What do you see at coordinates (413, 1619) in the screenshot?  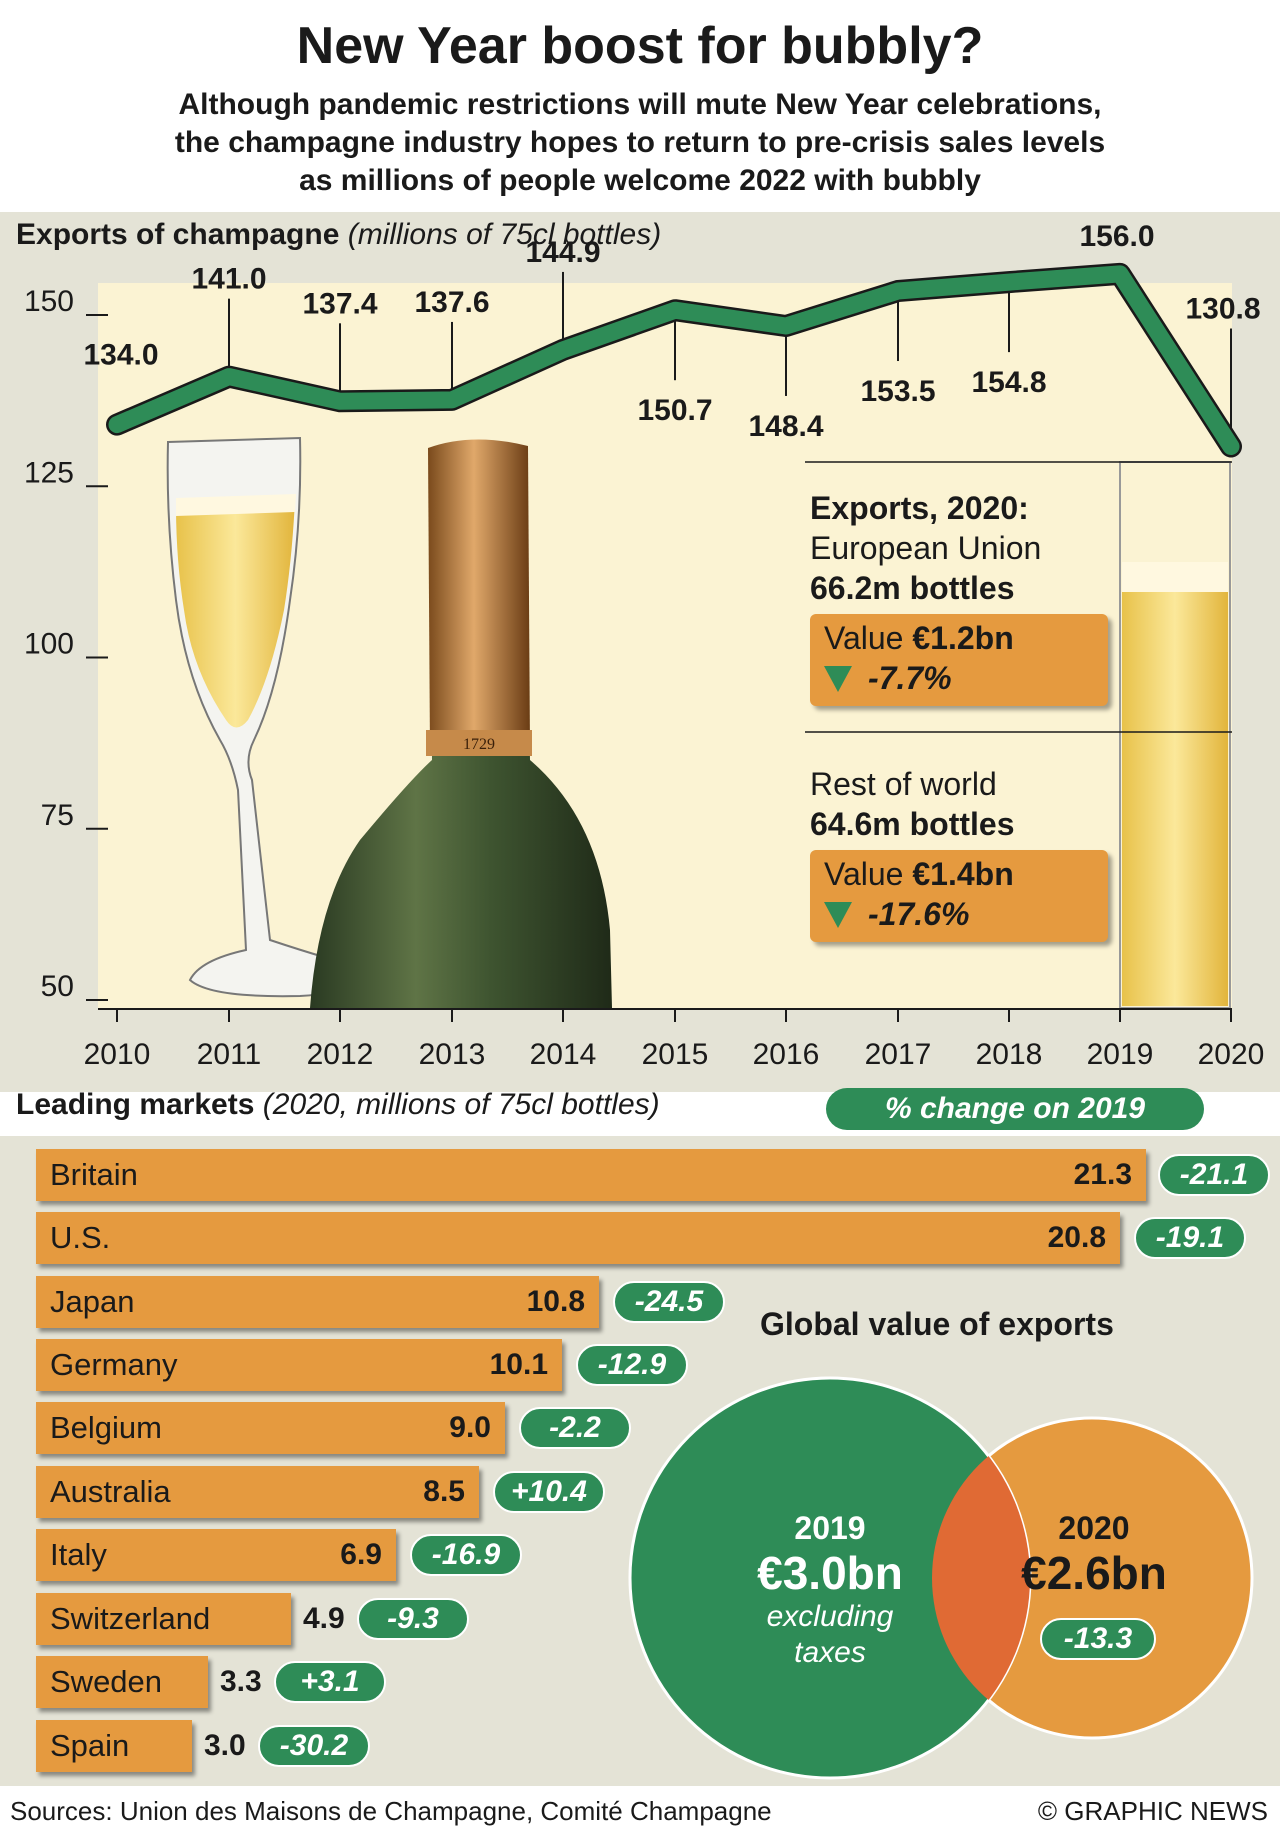 I see `market-change-pill: -9.3` at bounding box center [413, 1619].